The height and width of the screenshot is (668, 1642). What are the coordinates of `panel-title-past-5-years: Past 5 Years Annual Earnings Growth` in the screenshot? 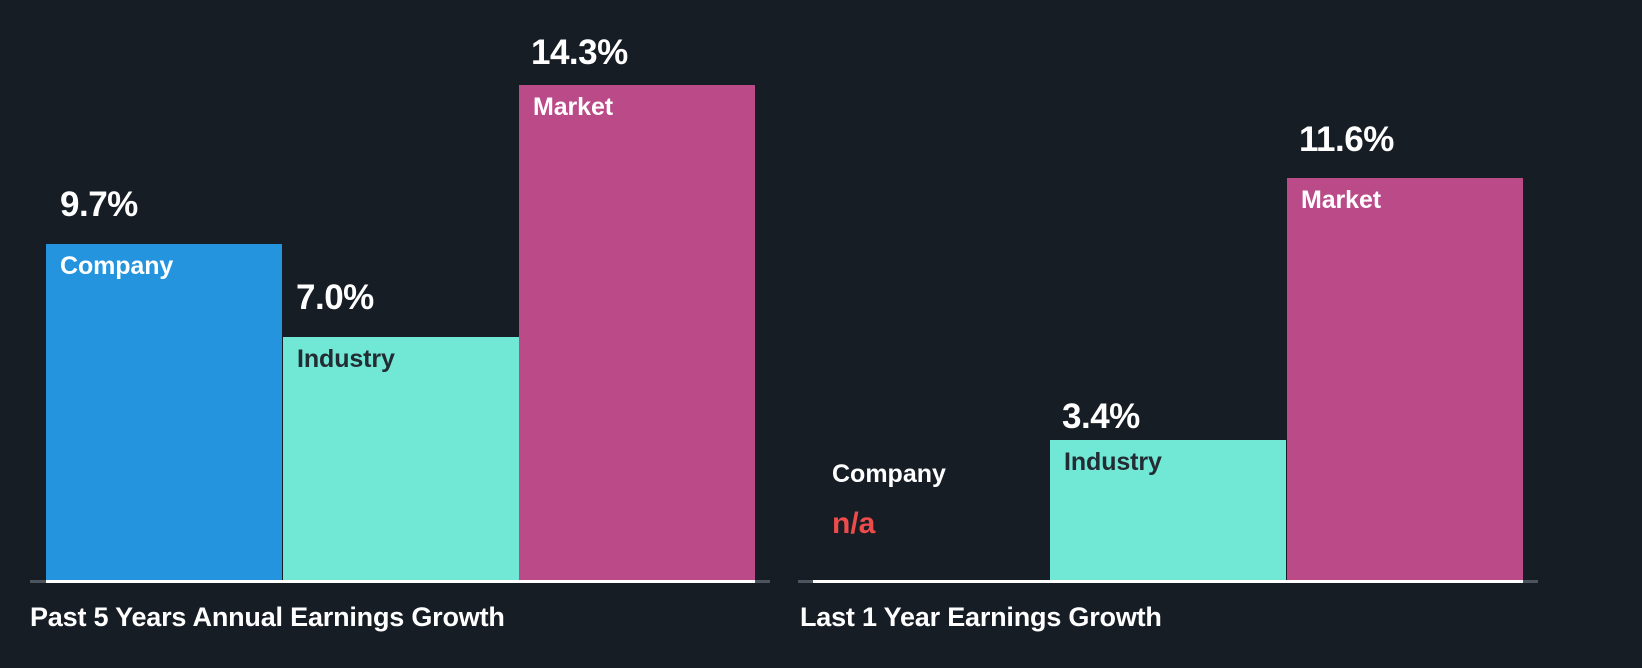 It's located at (267, 617).